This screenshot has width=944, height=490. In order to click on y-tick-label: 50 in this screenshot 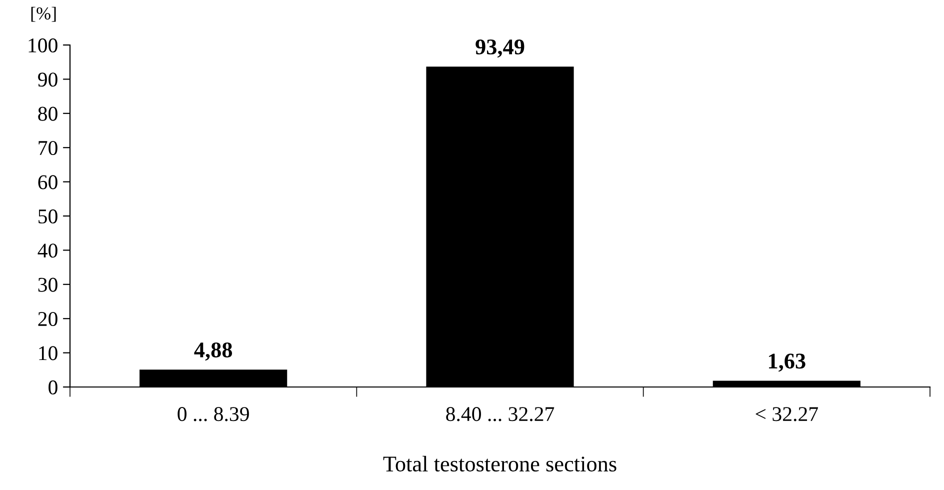, I will do `click(48, 216)`.